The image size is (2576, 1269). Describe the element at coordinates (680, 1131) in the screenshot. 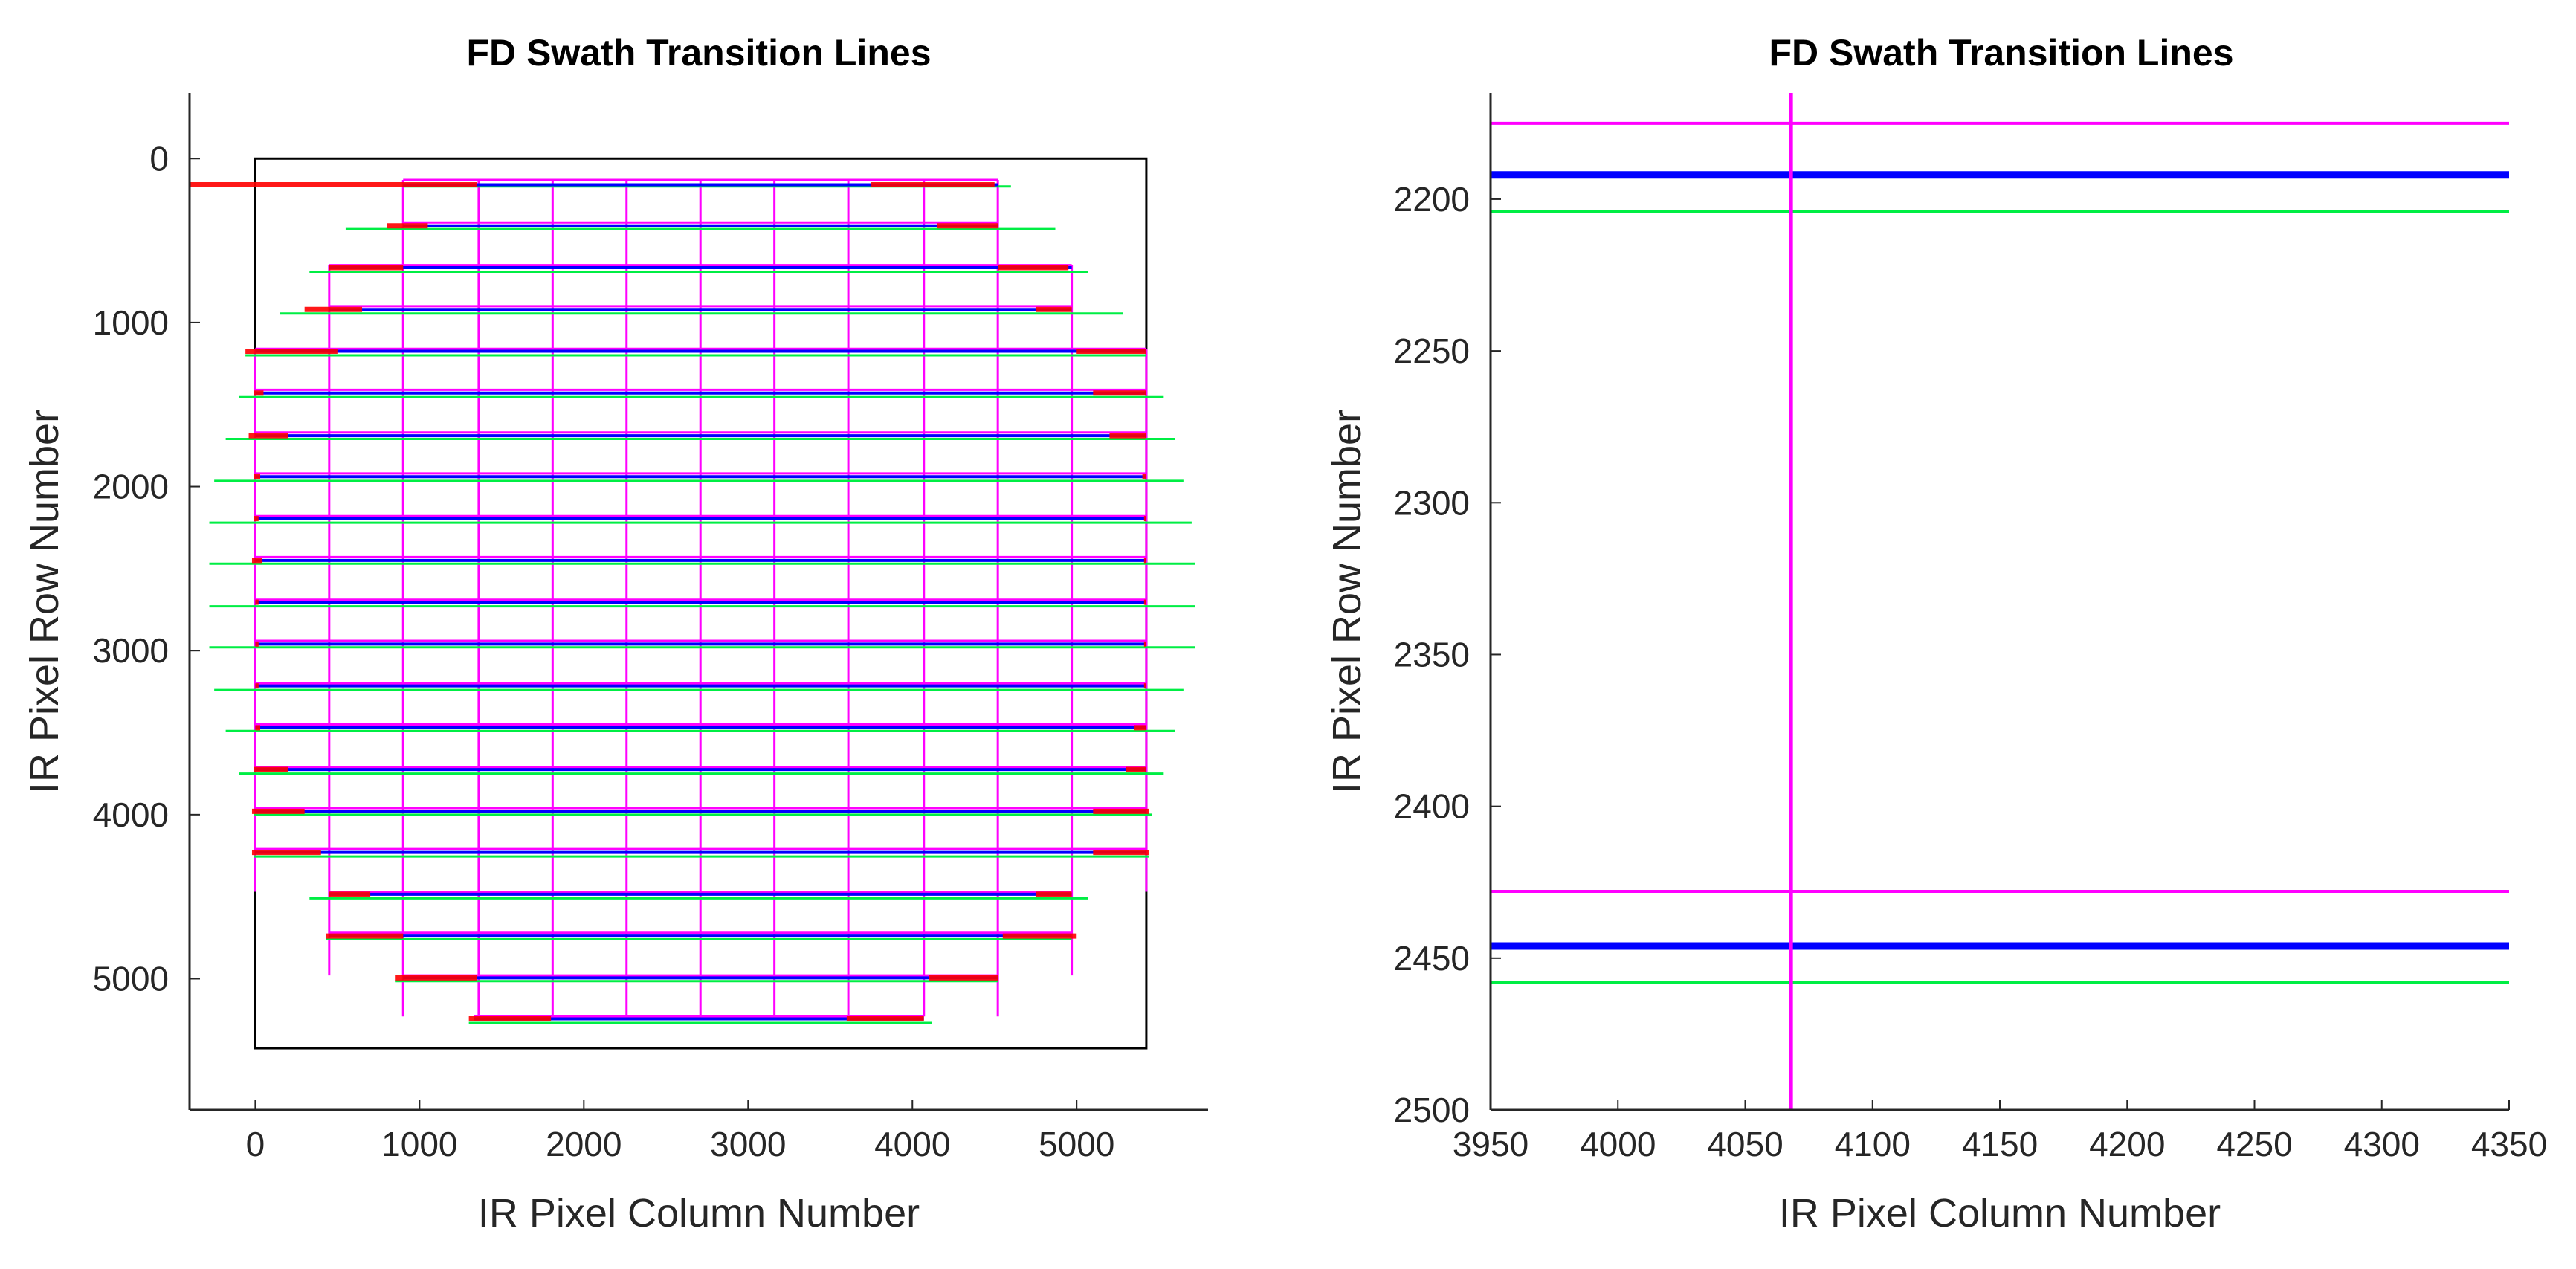

I see `x-ticks: 0 1000 2000 3000 4000 5000` at that location.